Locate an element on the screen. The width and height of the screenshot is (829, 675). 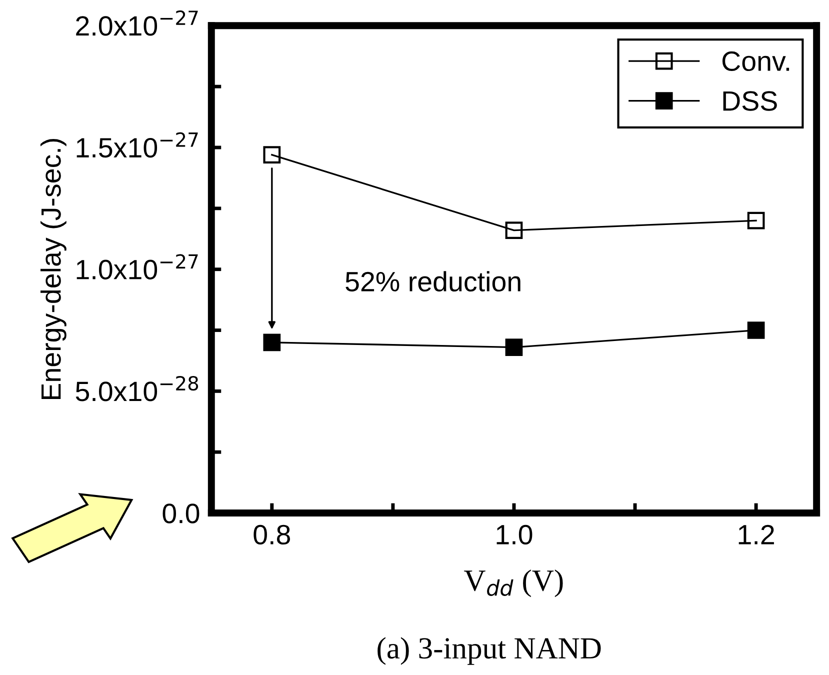
x-tick-label: 1.0 is located at coordinates (514, 534).